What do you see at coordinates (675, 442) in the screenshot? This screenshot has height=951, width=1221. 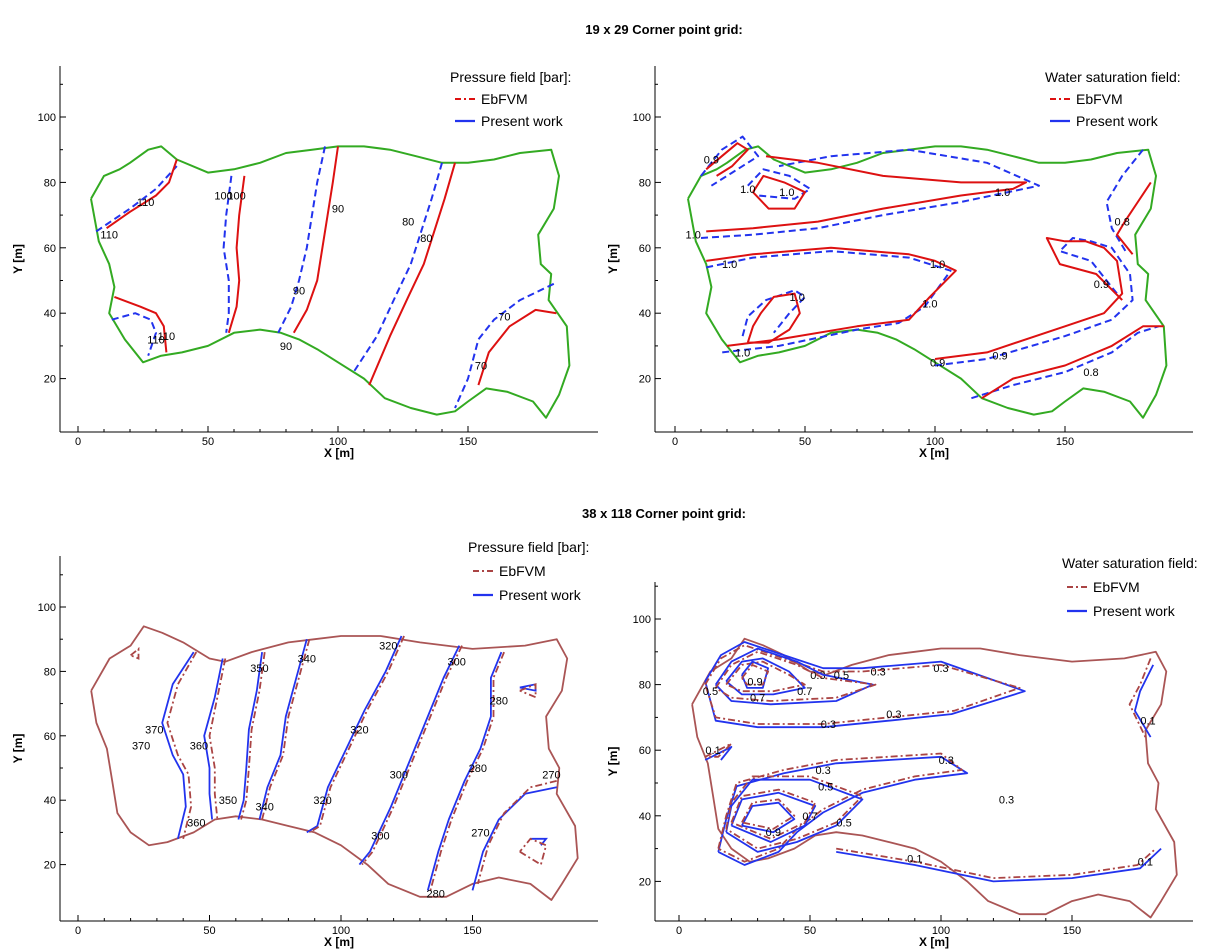 I see `x-tick-label: 0` at bounding box center [675, 442].